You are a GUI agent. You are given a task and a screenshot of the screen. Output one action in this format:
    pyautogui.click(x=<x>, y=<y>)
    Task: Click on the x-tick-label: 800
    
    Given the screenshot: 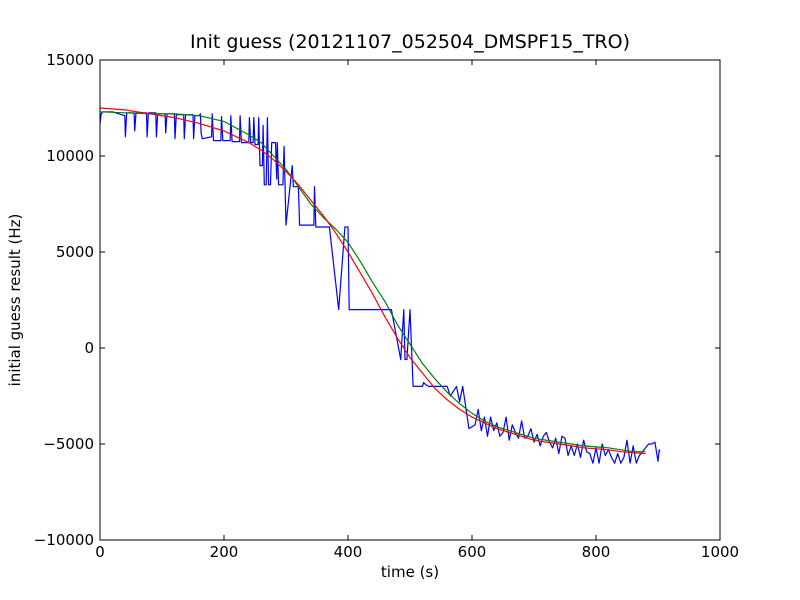 What is the action you would take?
    pyautogui.click(x=596, y=552)
    